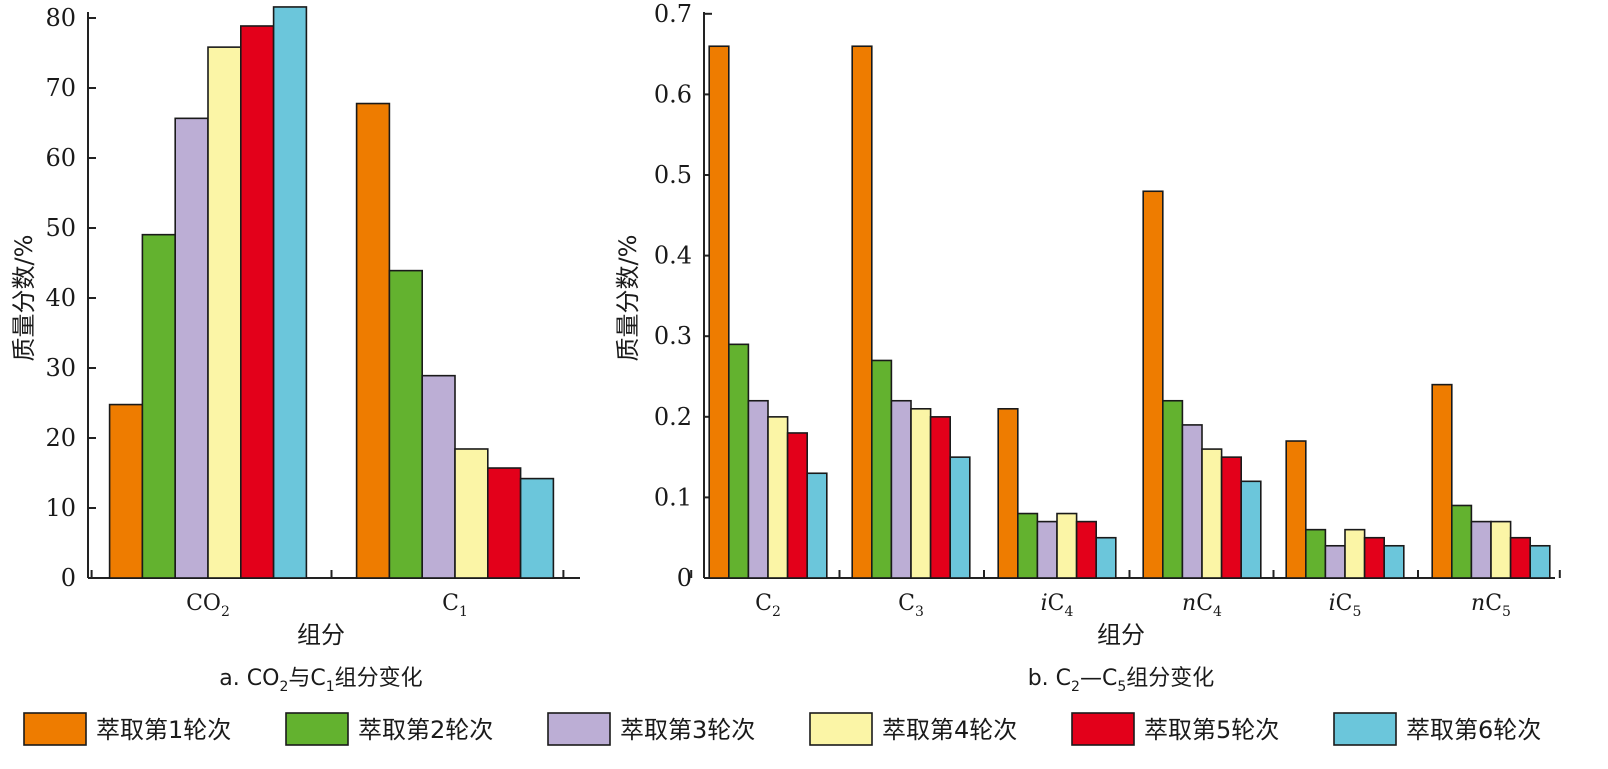 This screenshot has width=1608, height=769. What do you see at coordinates (1121, 680) in the screenshot?
I see `chart-caption: b. C2—C5组分变化` at bounding box center [1121, 680].